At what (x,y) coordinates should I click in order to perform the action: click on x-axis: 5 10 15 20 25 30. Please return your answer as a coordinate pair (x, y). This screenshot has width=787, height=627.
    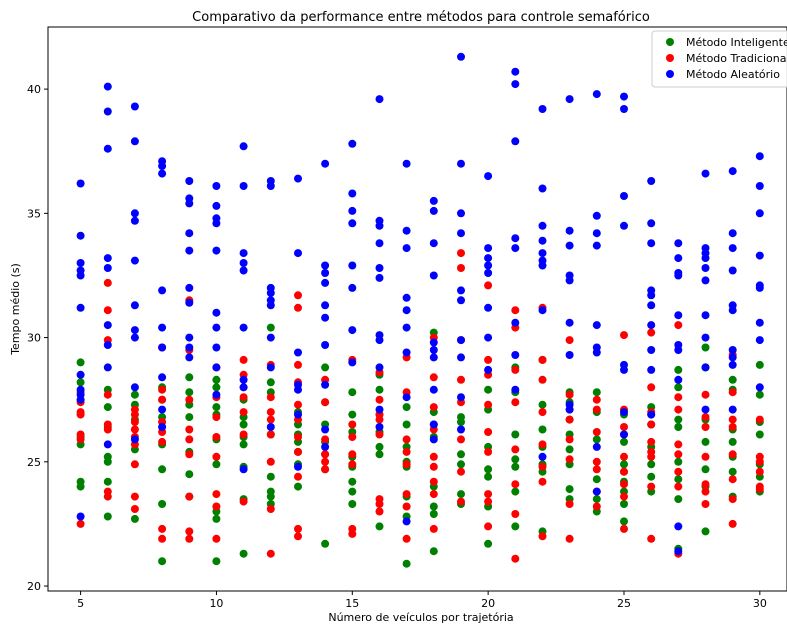
    Looking at the image, I should click on (422, 600).